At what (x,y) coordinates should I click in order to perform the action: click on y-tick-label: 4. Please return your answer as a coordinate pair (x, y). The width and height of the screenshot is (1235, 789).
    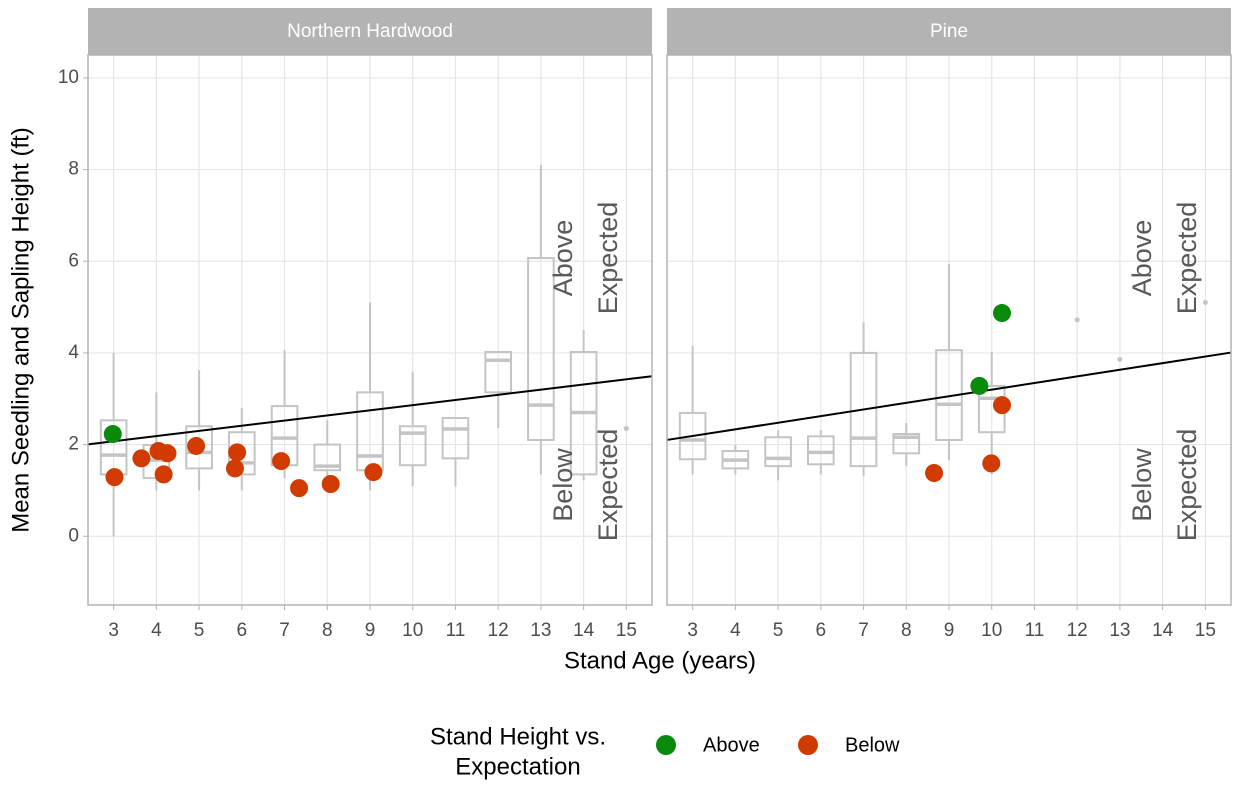
    Looking at the image, I should click on (73, 352).